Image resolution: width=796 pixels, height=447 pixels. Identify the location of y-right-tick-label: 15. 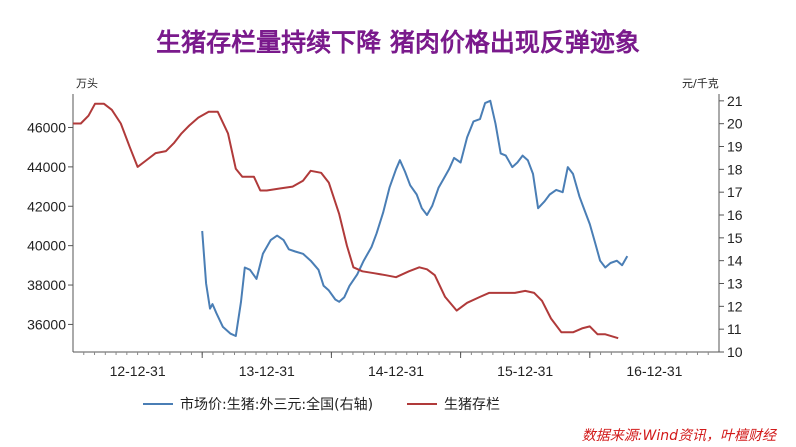
(735, 238).